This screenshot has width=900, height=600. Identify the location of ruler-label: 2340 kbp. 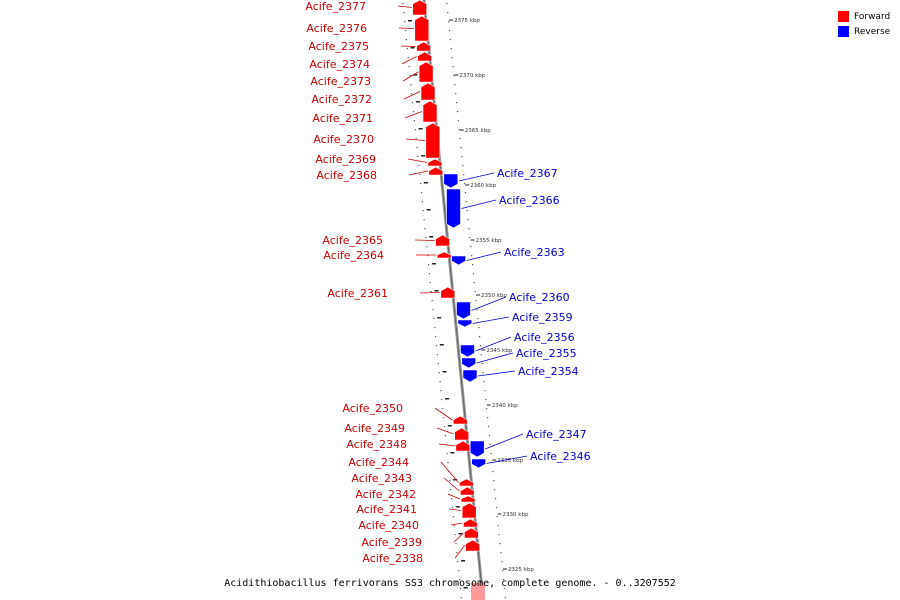
(505, 406).